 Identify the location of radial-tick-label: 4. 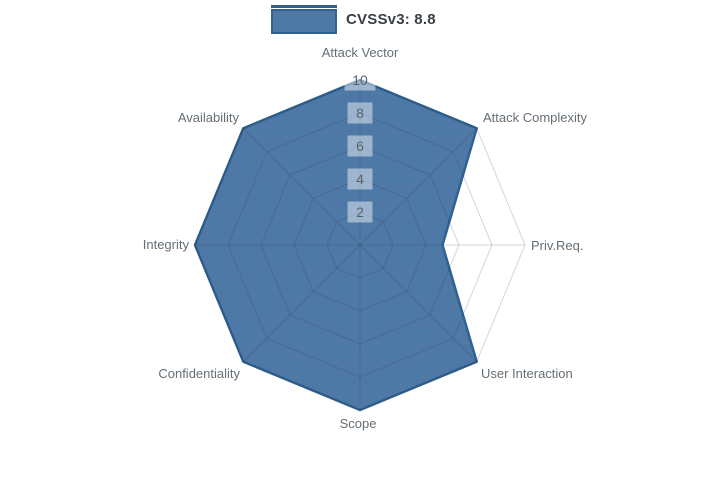
(360, 179).